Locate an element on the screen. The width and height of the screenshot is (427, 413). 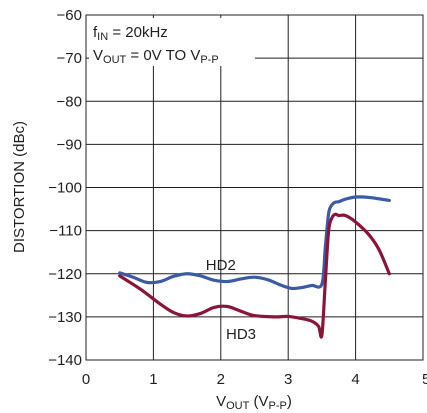
y-tick-label: −100 is located at coordinates (65, 188).